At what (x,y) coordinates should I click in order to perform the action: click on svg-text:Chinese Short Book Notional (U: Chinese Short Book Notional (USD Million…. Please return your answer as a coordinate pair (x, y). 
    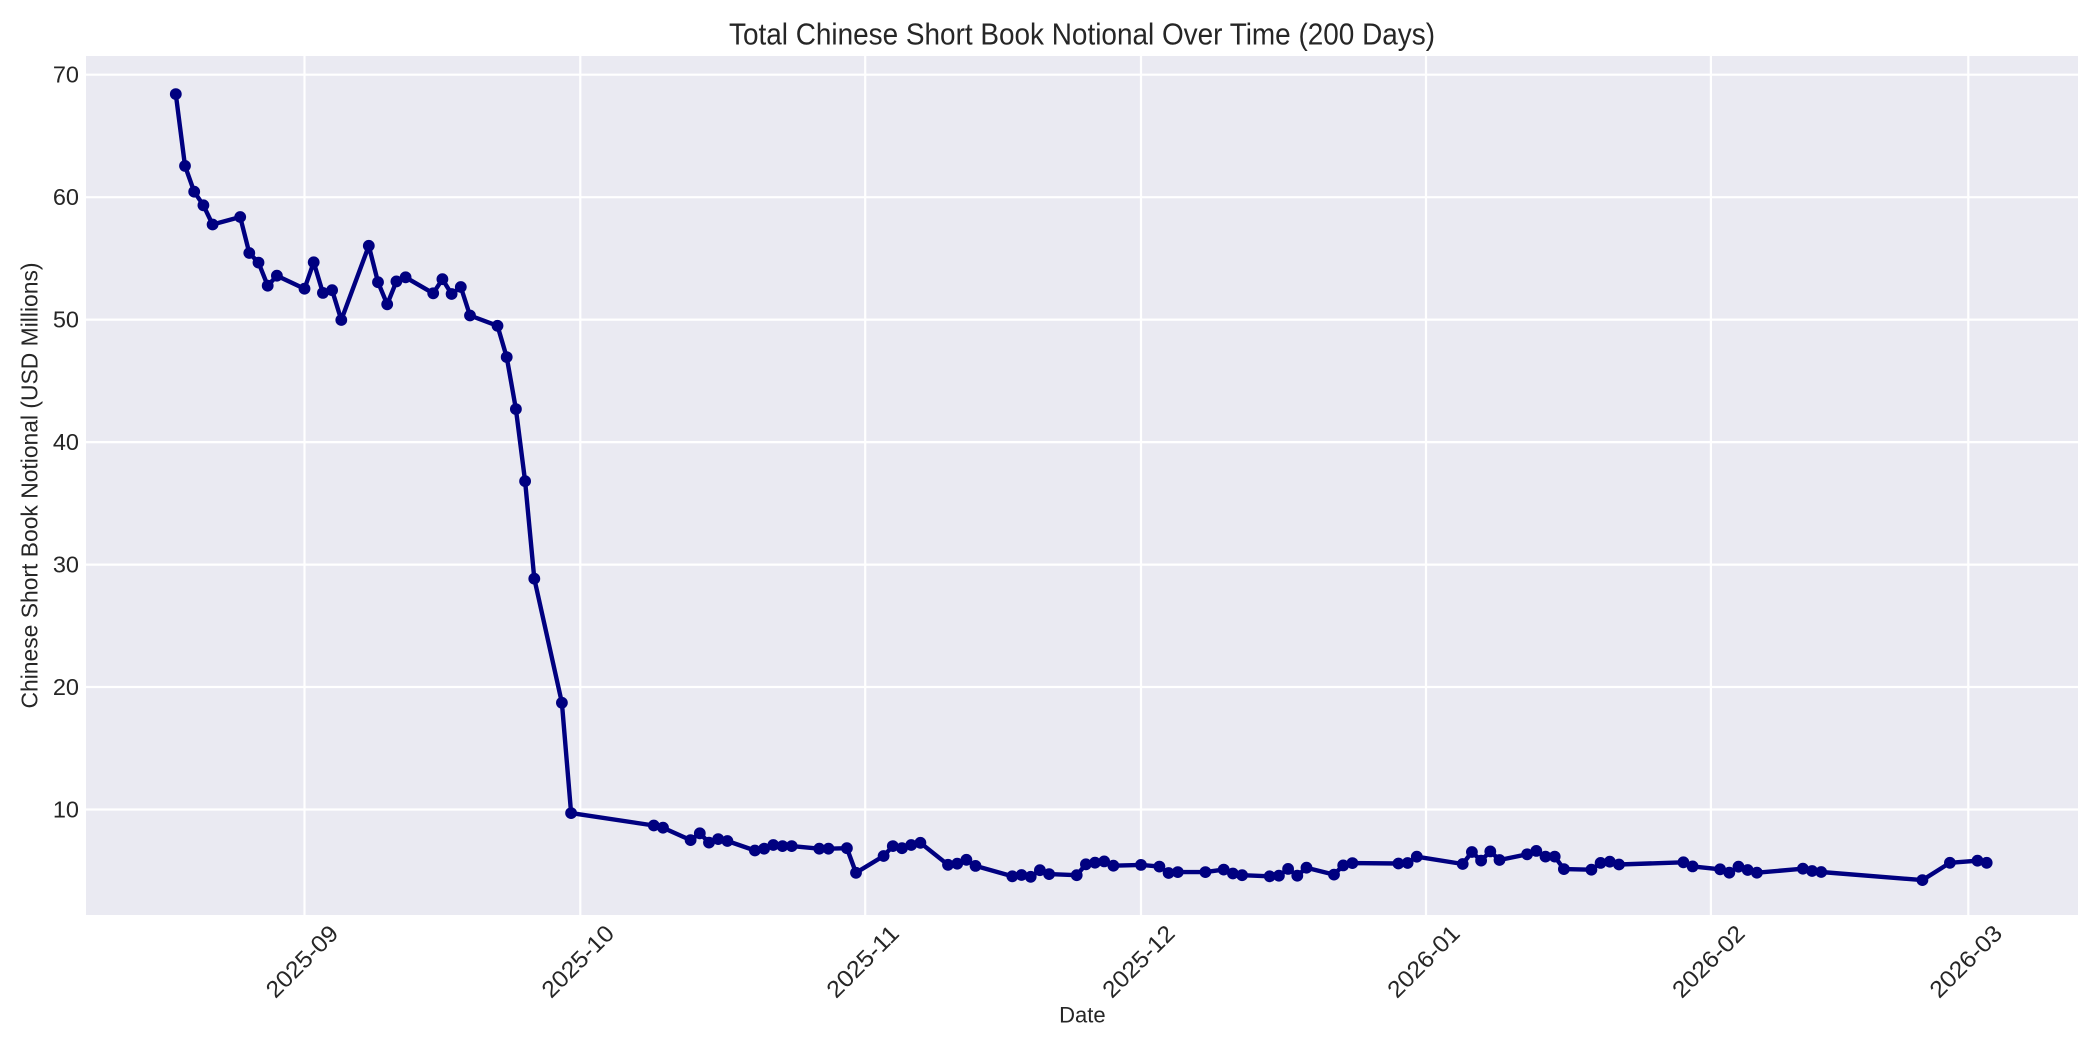
    Looking at the image, I should click on (30, 486).